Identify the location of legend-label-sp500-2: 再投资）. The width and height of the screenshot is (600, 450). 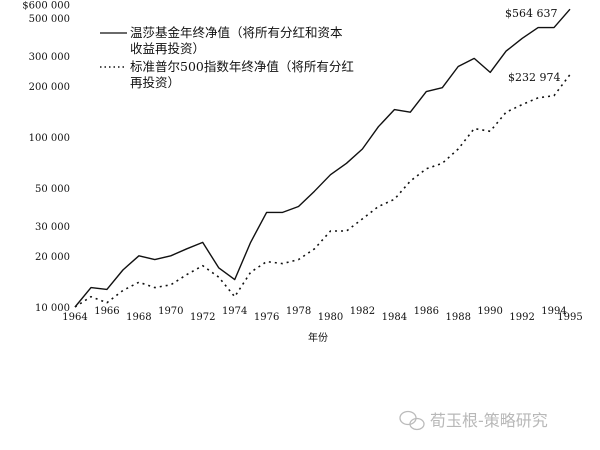
(155, 82).